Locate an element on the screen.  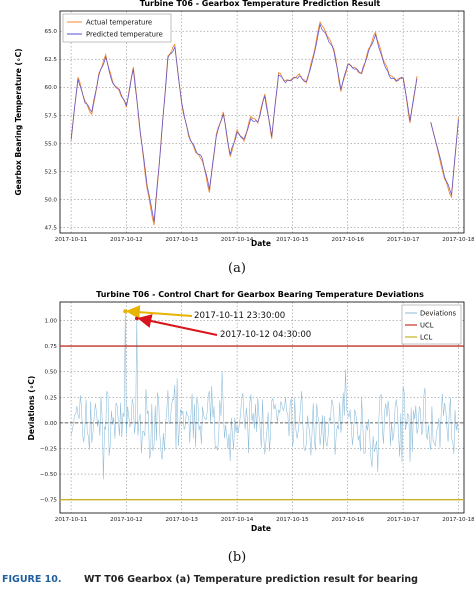
chart-a-ytick-label: 50.0 is located at coordinates (51, 200).